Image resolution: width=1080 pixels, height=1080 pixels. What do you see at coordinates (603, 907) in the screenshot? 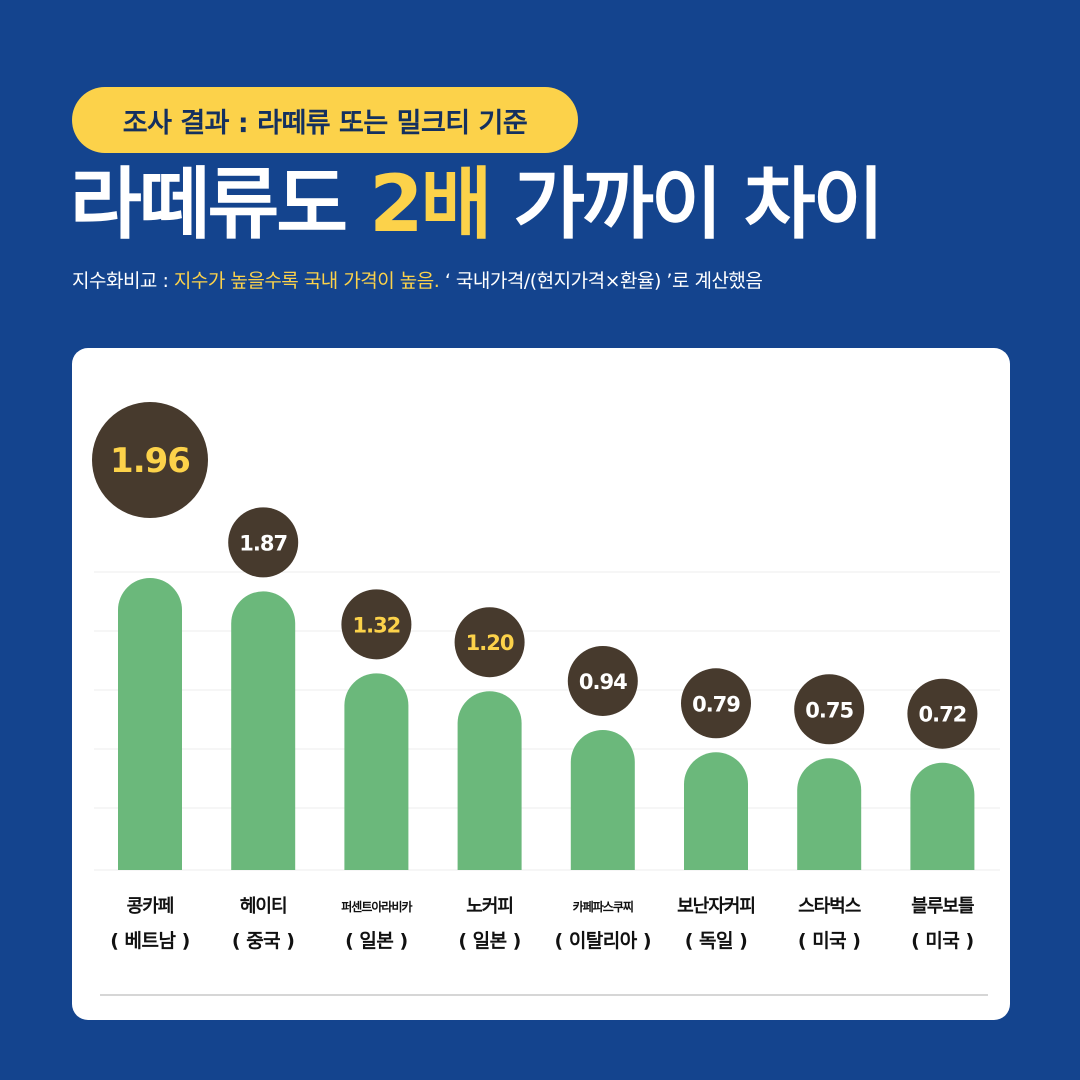
I see `brand-name: 카페파스쿠찌` at bounding box center [603, 907].